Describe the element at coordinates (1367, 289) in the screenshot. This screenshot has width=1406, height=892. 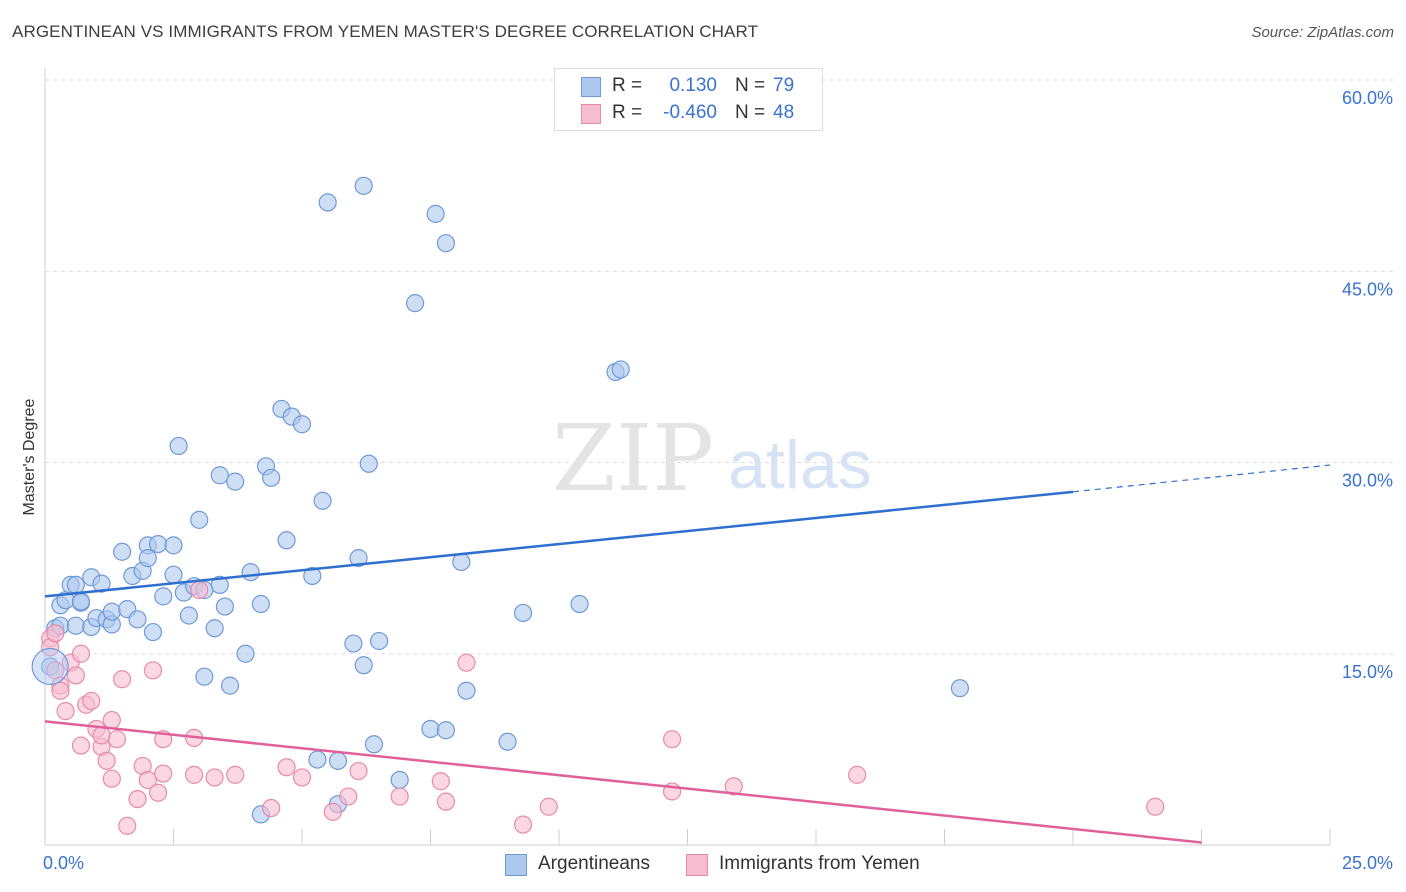
I see `y-tick-label: 45.0%` at that location.